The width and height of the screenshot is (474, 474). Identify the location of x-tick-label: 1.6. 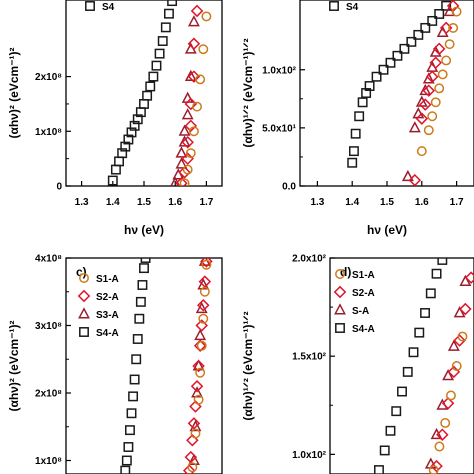
(422, 202).